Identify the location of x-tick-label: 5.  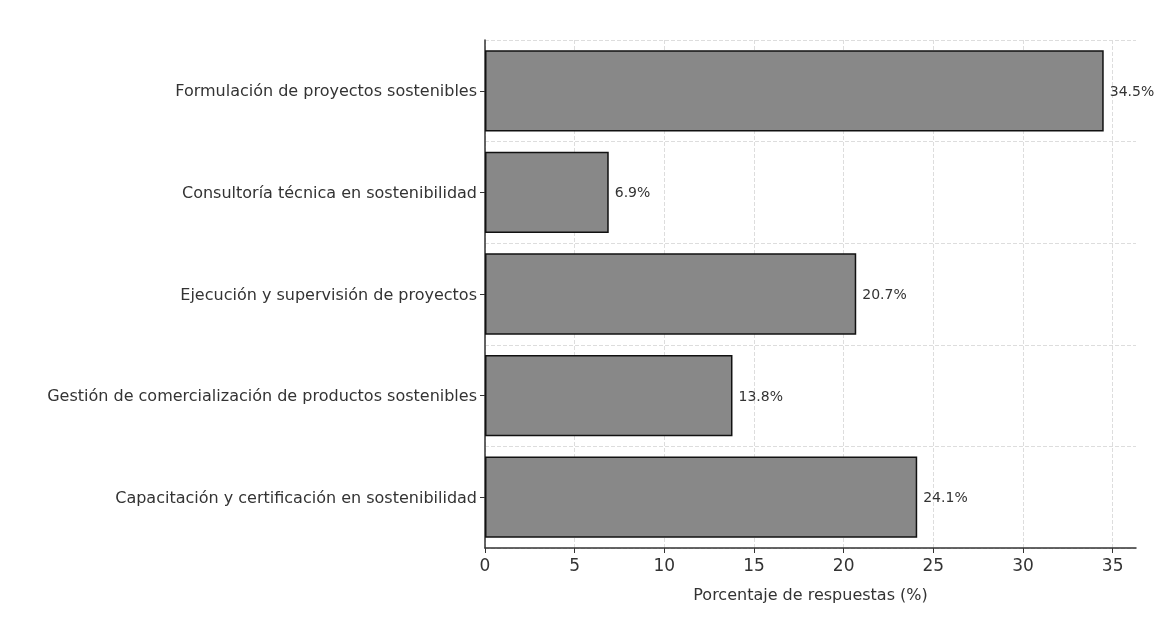
(575, 564).